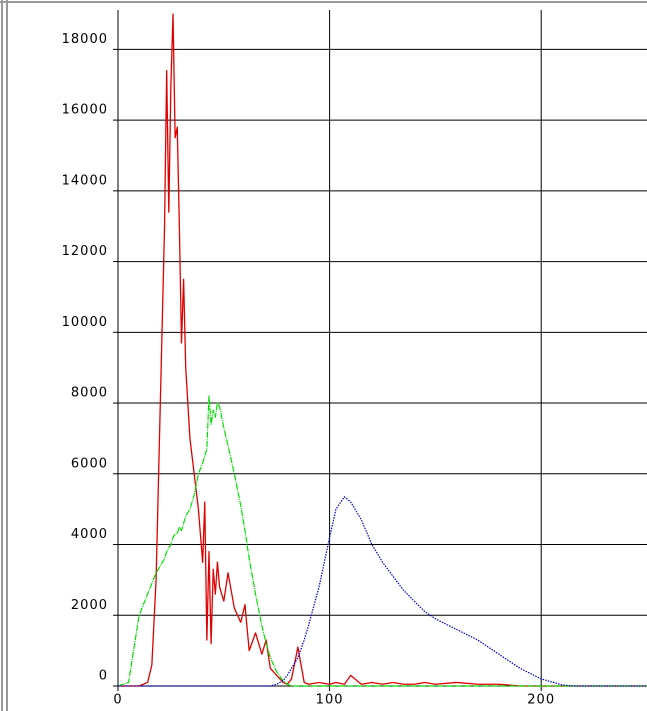 This screenshot has width=647, height=711. What do you see at coordinates (89, 605) in the screenshot?
I see `y-tick-label: 2000` at bounding box center [89, 605].